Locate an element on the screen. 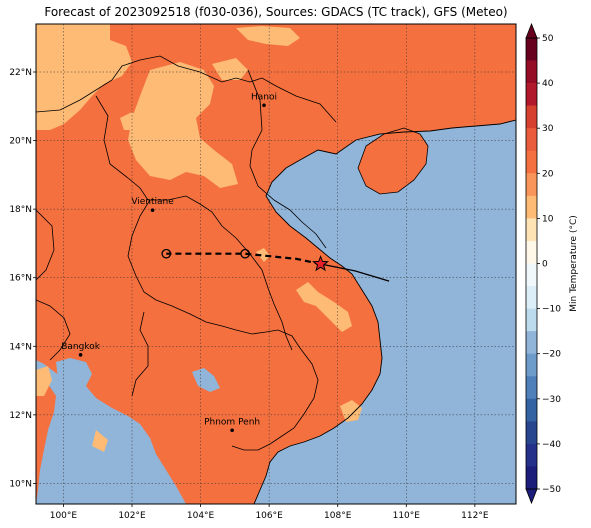  cool-zone-north-strip is located at coordinates (268, 36).